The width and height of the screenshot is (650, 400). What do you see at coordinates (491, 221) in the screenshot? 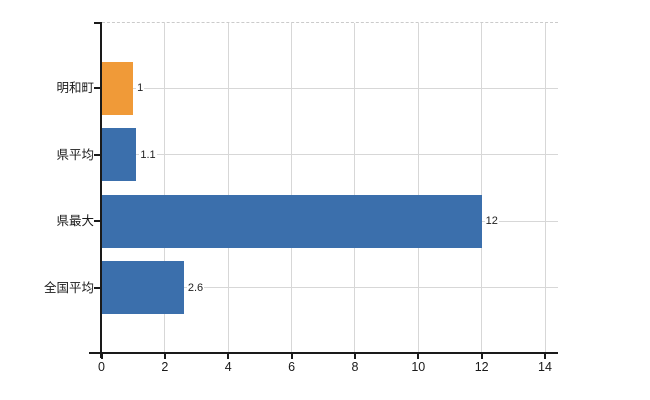
I see `bar-value-label: 12` at bounding box center [491, 221].